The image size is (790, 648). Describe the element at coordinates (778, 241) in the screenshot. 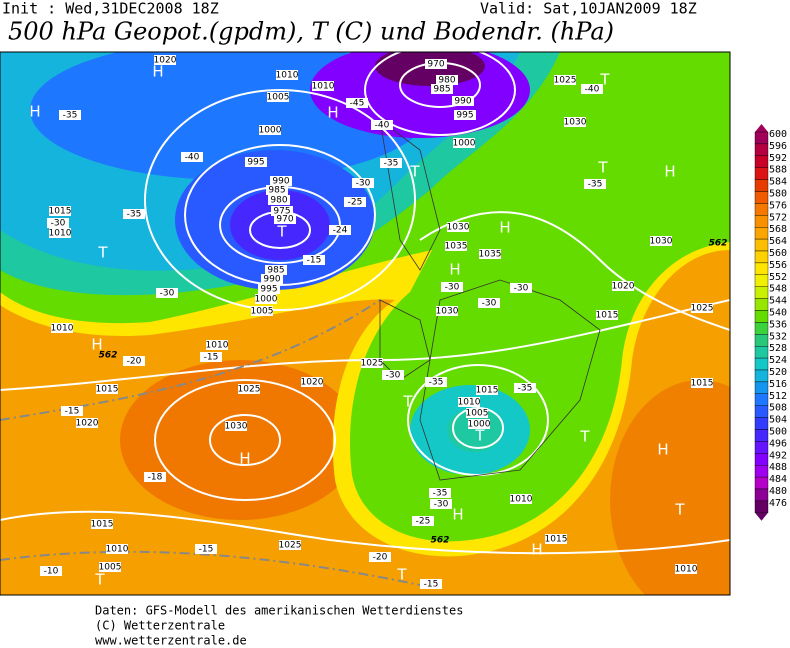

I see `colorbar-label: 564` at that location.